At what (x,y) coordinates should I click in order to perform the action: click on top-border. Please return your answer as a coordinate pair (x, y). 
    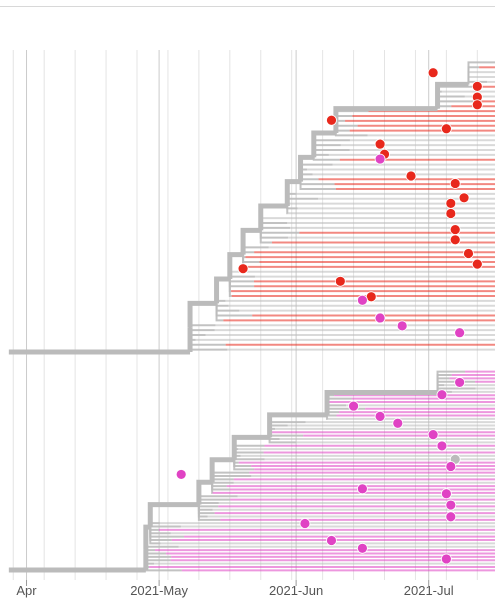
    Looking at the image, I should click on (247, 3).